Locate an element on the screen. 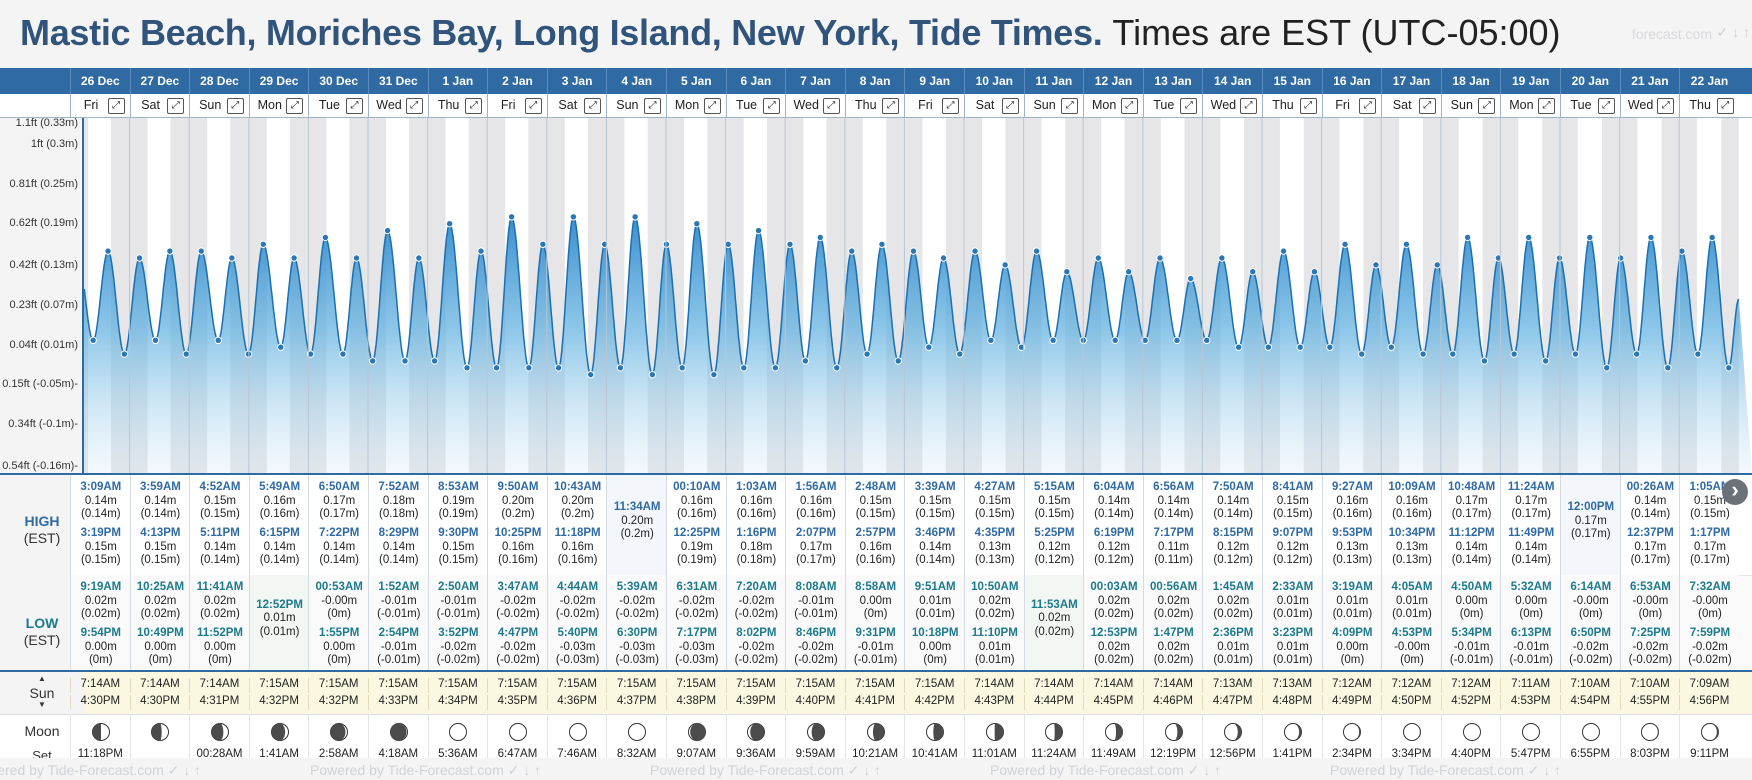 The height and width of the screenshot is (780, 1752). high-height: 0.18m is located at coordinates (756, 546).